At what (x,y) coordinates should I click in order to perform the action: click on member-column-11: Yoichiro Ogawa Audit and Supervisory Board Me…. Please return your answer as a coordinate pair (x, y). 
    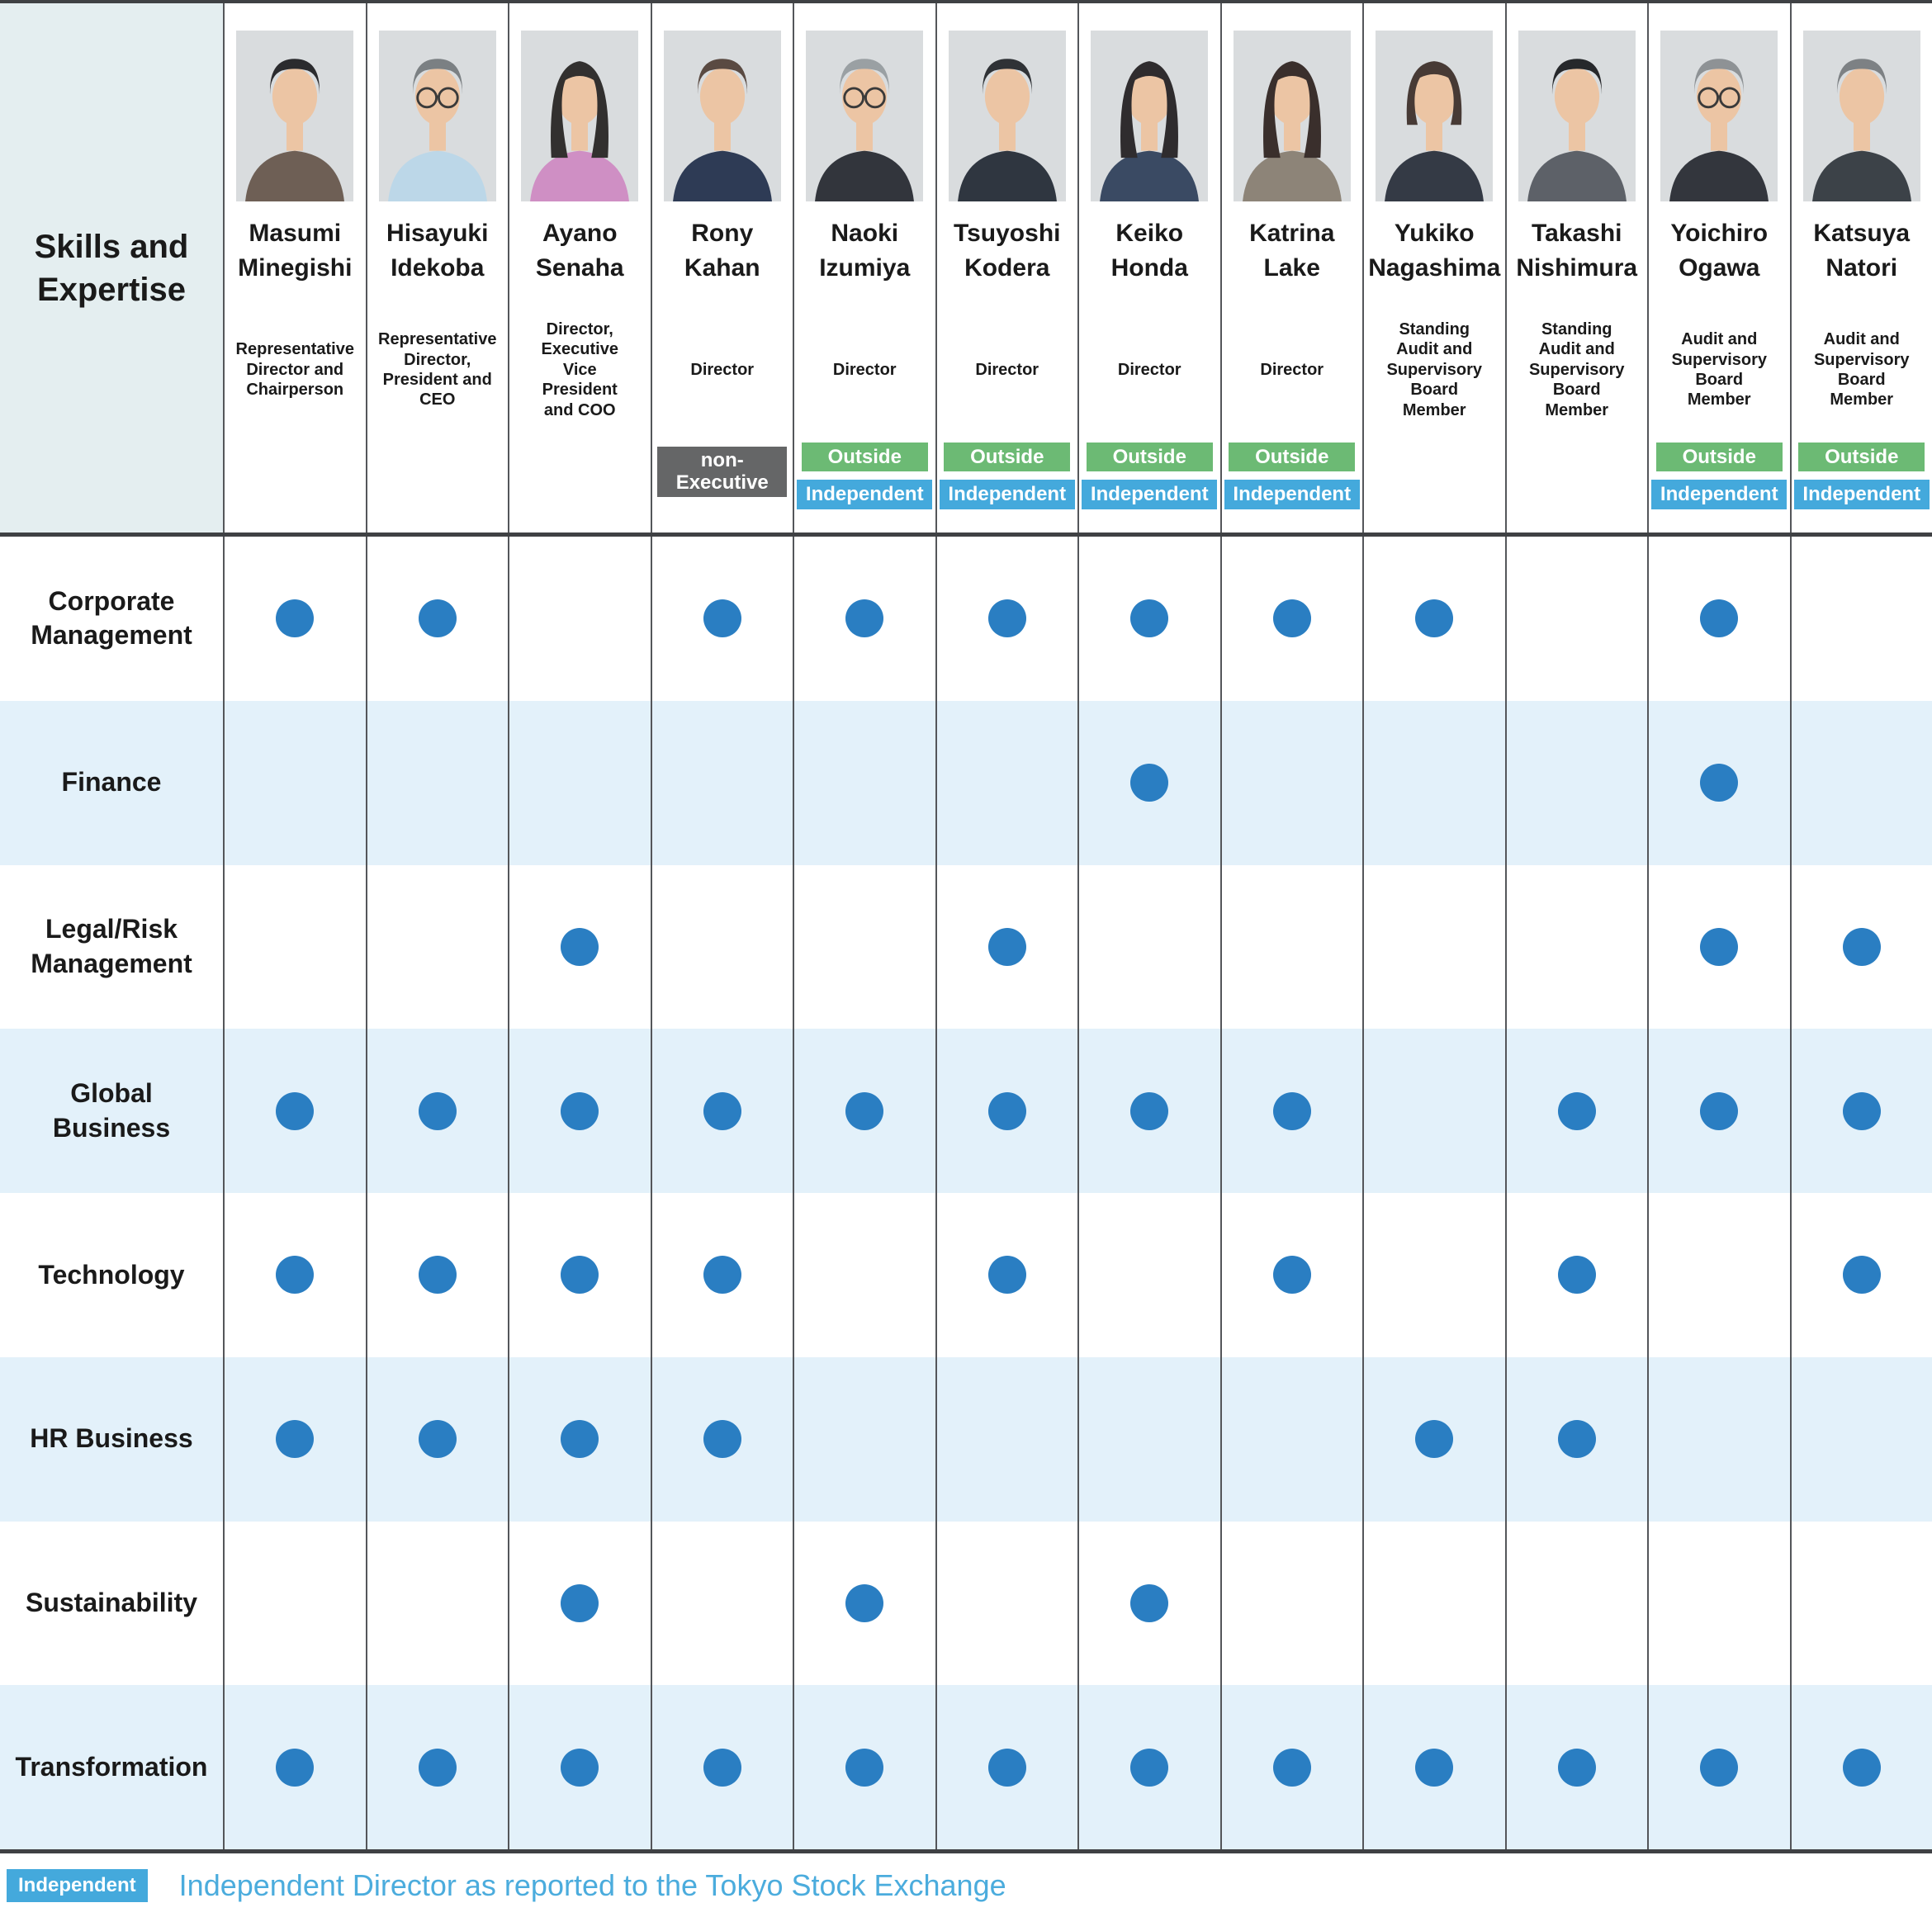
    Looking at the image, I should click on (1718, 267).